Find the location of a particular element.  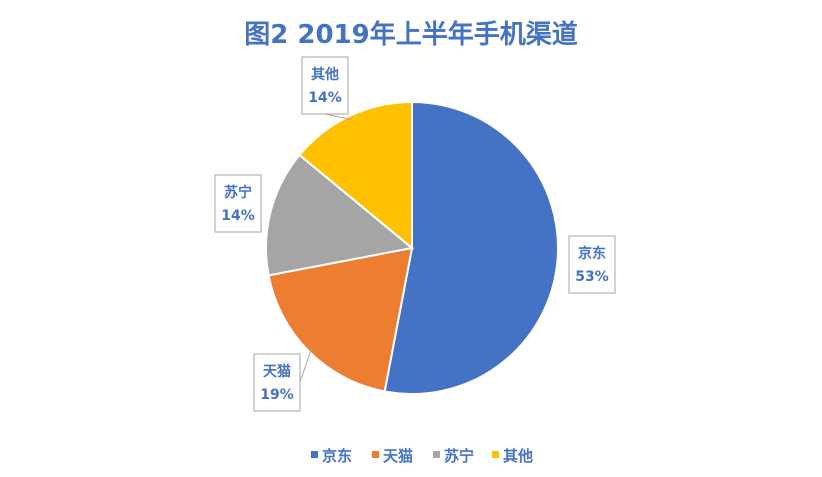

leader-lines is located at coordinates (325, 248).